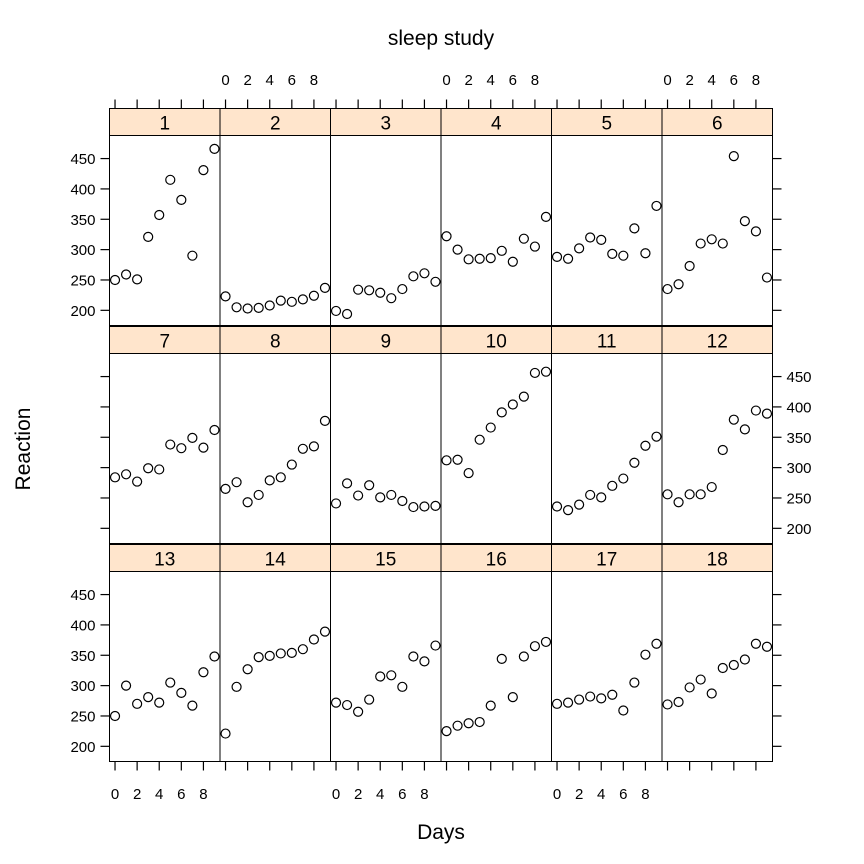  Describe the element at coordinates (607, 342) in the screenshot. I see `panel-strip-label: 11` at that location.